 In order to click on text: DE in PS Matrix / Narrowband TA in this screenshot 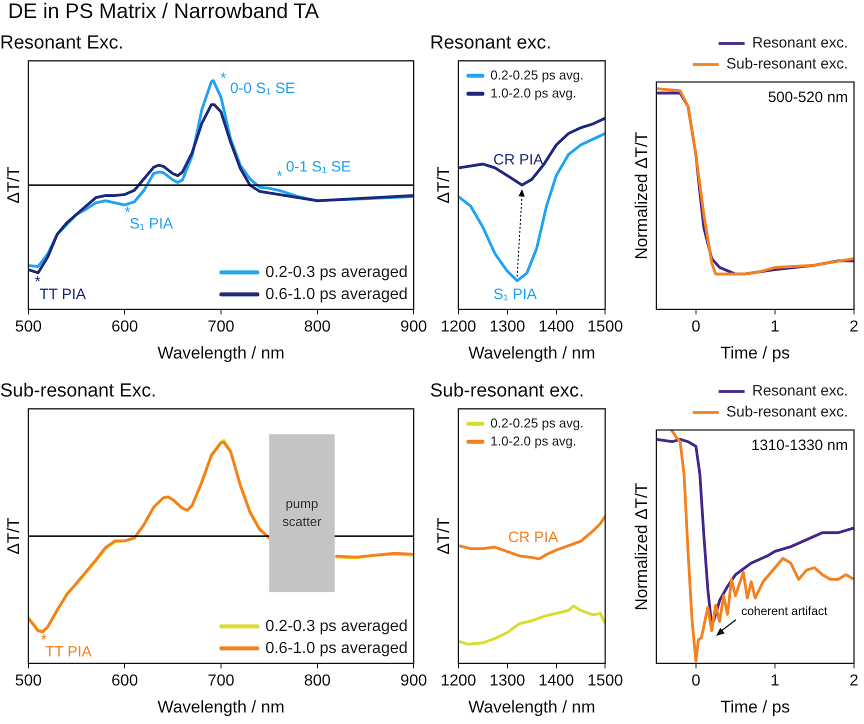, I will do `click(163, 12)`.